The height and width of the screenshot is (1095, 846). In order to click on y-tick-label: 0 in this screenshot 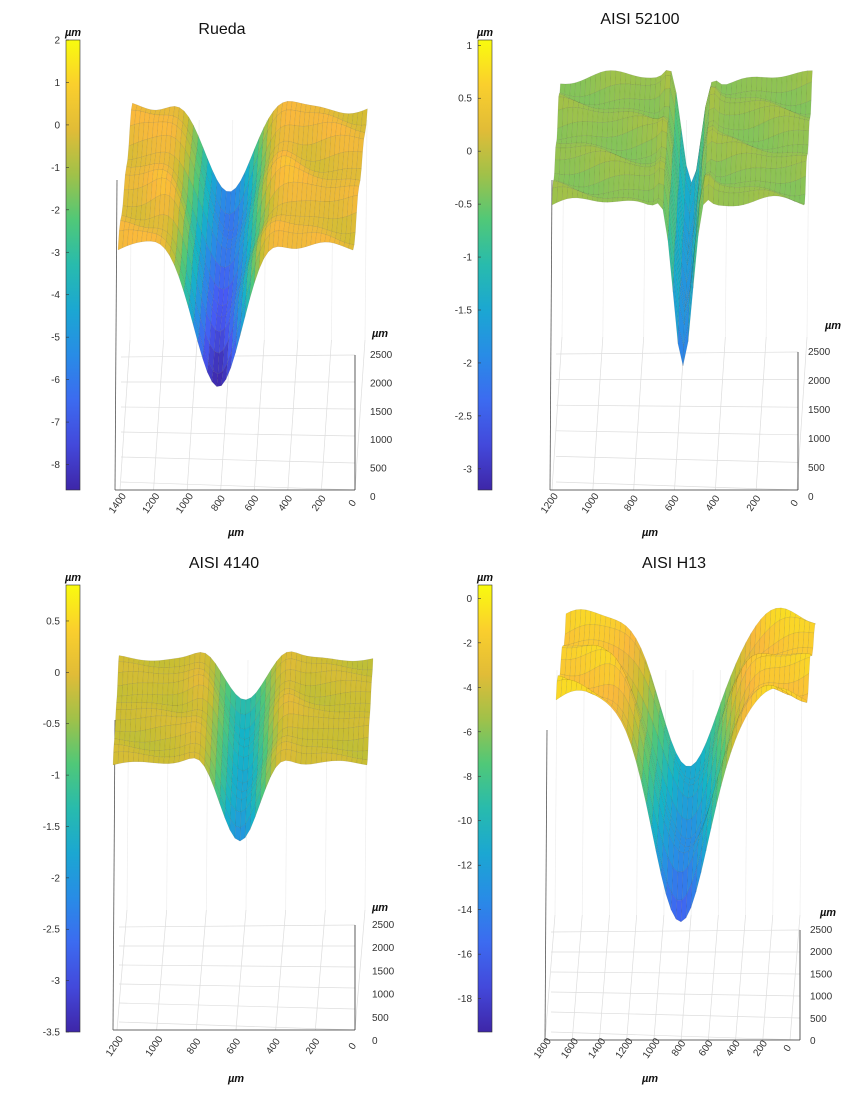, I will do `click(375, 1041)`.